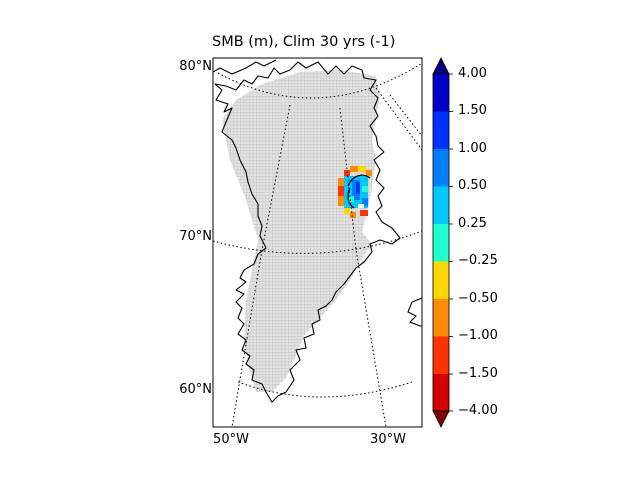 The height and width of the screenshot is (480, 640). Describe the element at coordinates (441, 419) in the screenshot. I see `colorbar-extend-bottom` at that location.